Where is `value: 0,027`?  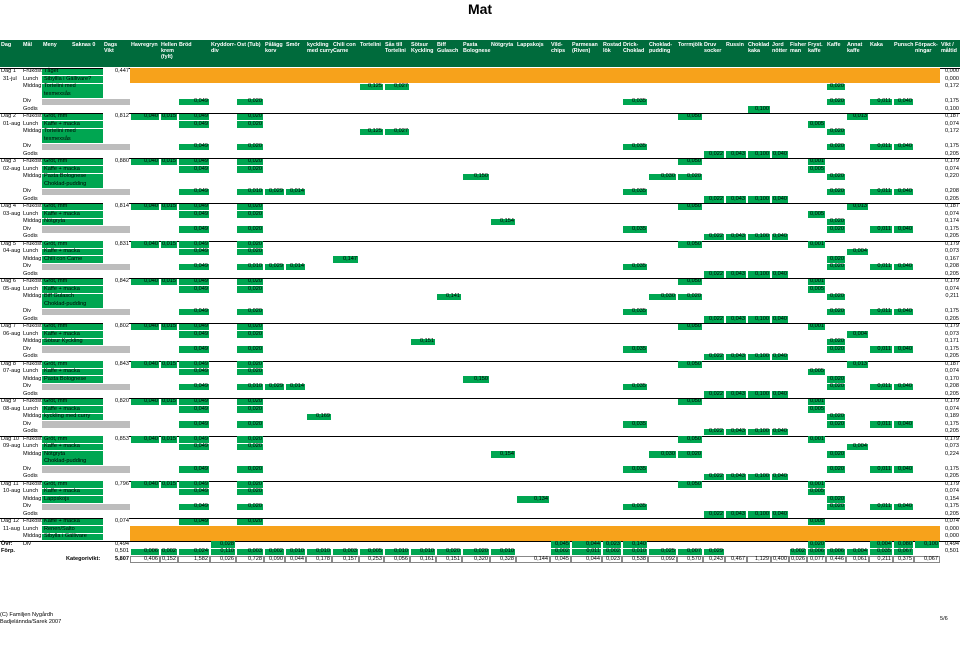 value: 0,027 is located at coordinates (401, 131).